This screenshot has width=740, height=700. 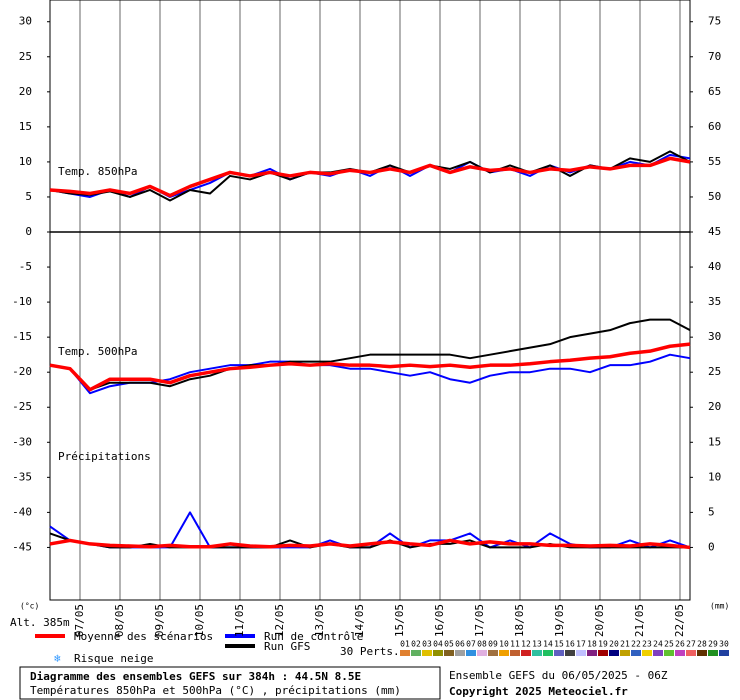 What do you see at coordinates (25, 266) in the screenshot?
I see `y-tick-label: -5` at bounding box center [25, 266].